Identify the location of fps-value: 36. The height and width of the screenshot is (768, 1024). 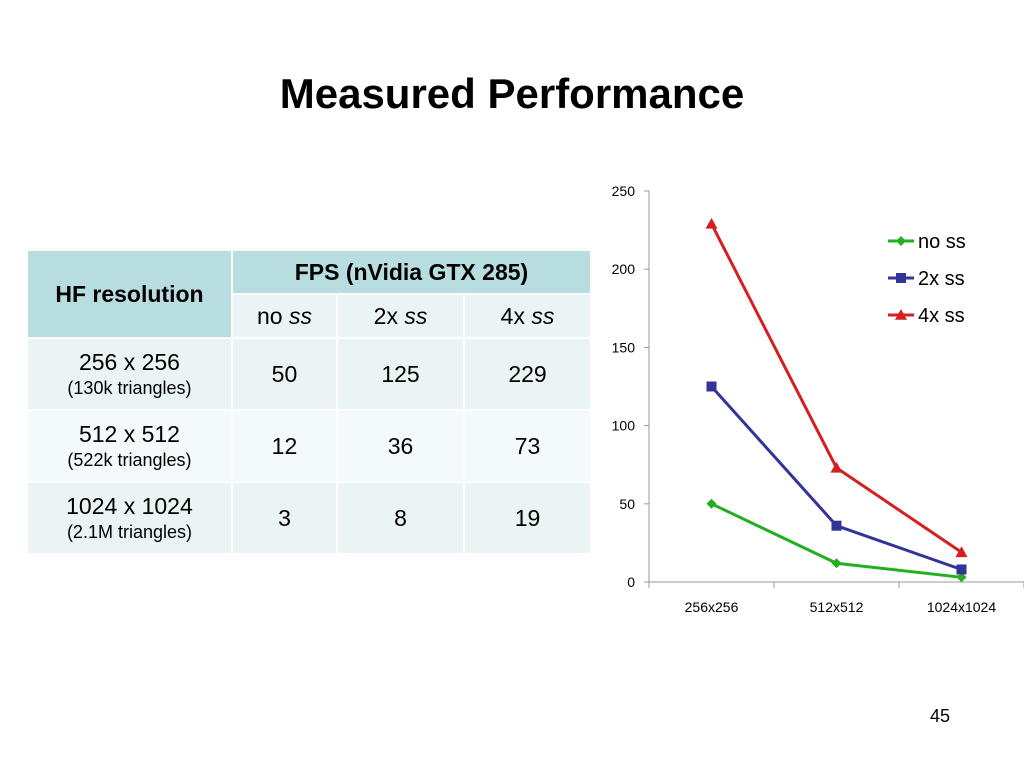
(400, 446).